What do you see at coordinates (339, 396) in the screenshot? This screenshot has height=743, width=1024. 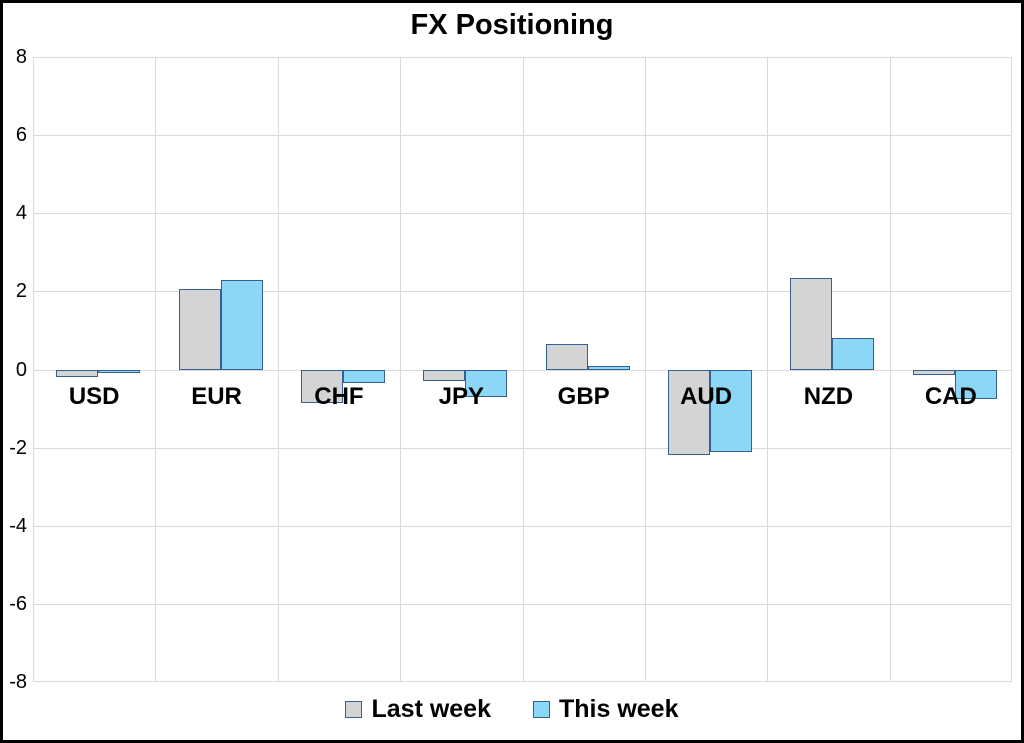 I see `category-label-chf: CHF` at bounding box center [339, 396].